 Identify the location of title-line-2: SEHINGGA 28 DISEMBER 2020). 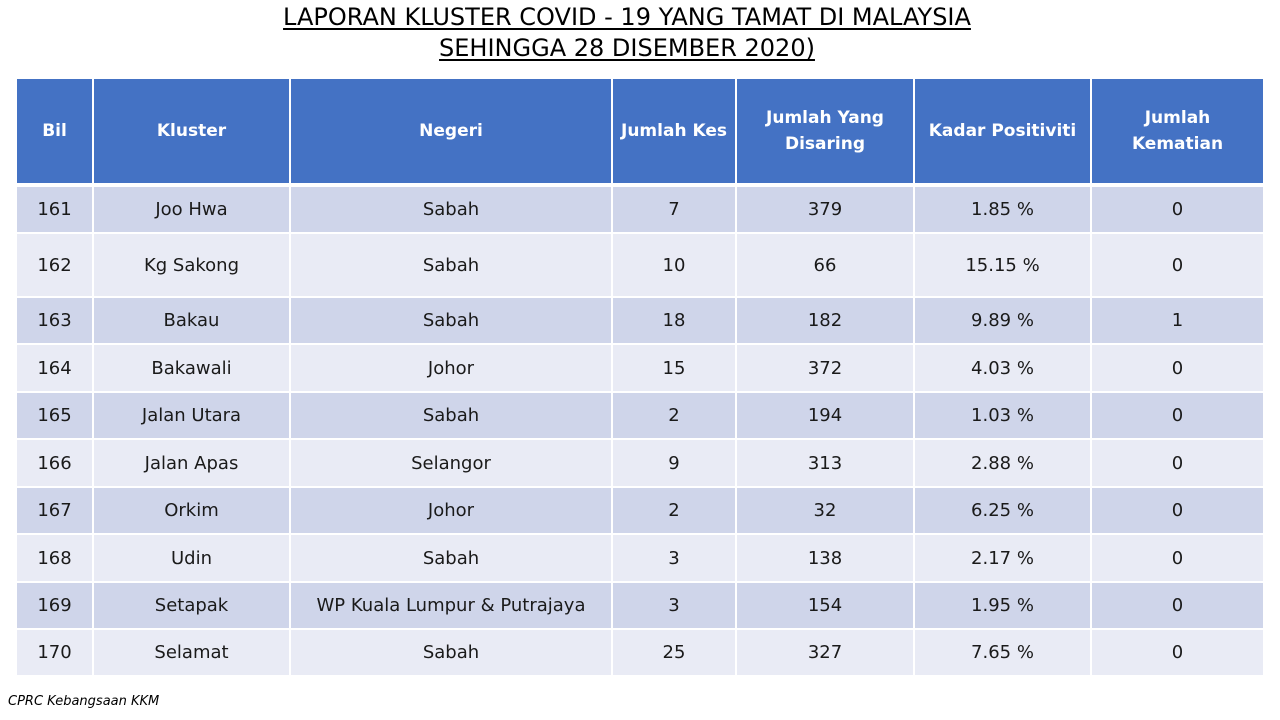
(627, 48).